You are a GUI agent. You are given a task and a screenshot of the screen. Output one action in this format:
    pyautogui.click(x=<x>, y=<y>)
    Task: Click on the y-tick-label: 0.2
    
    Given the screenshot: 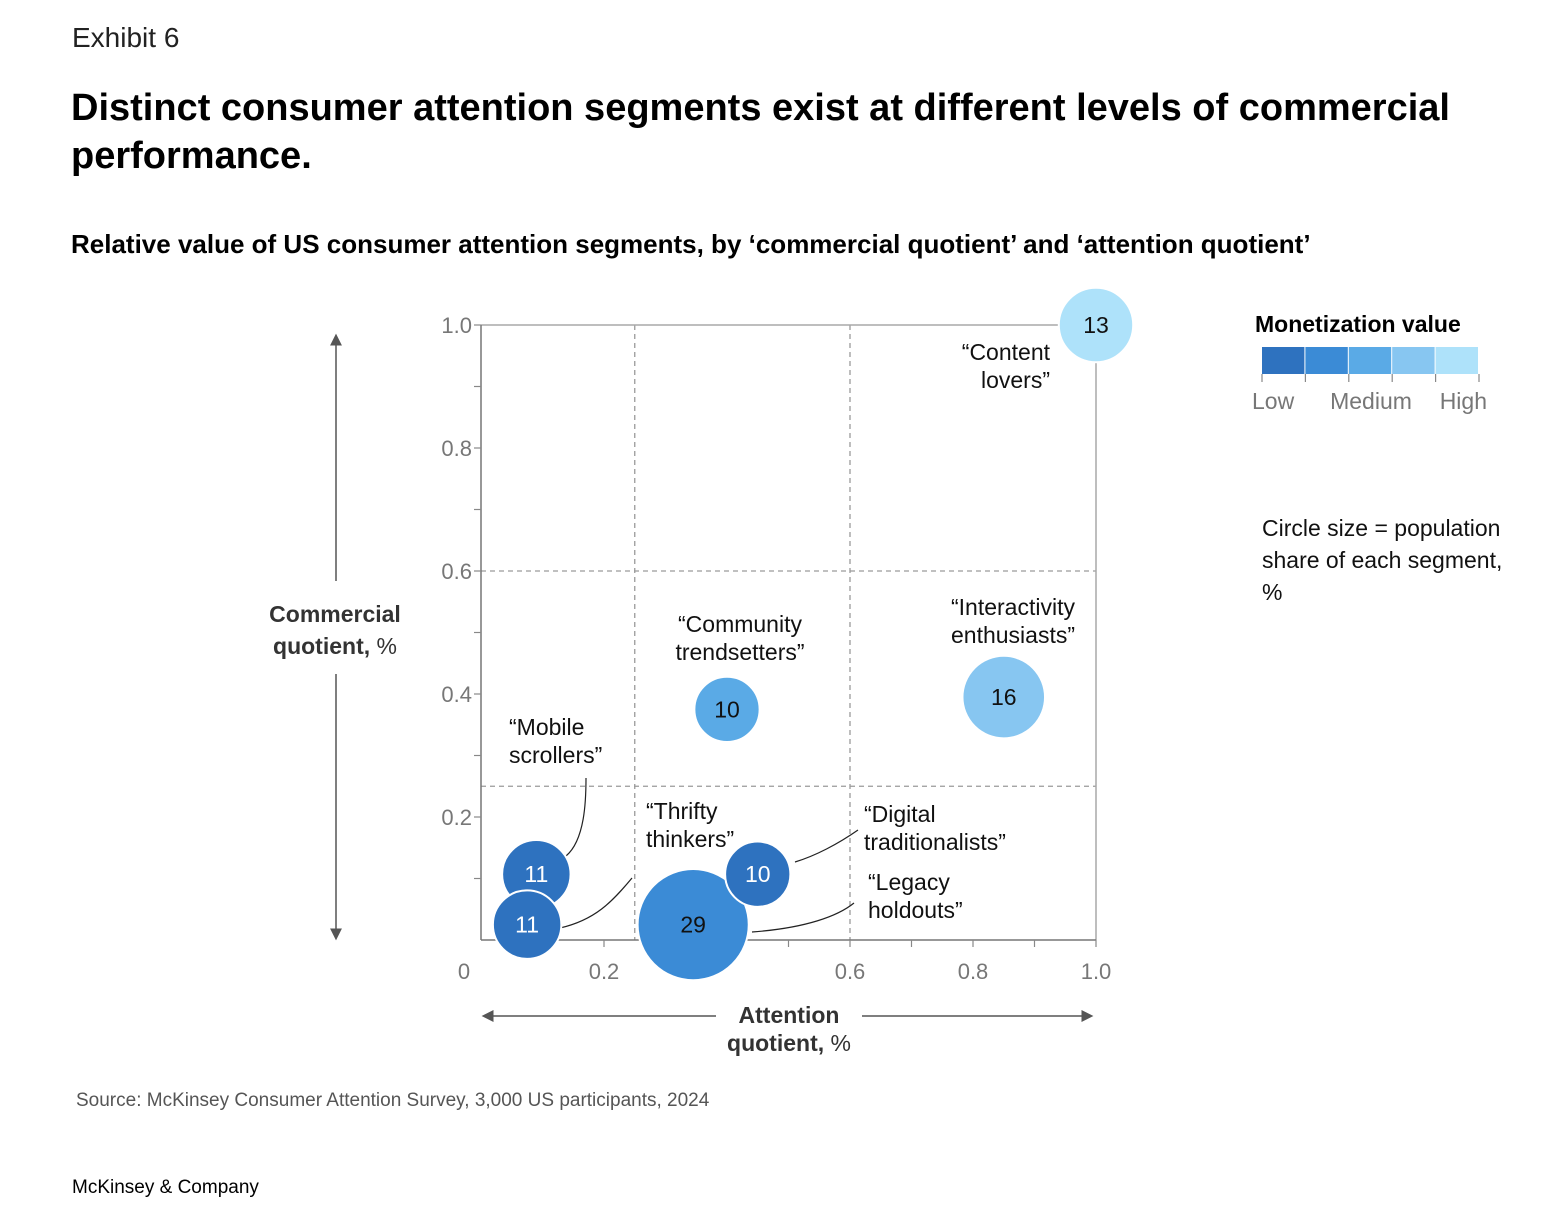 What is the action you would take?
    pyautogui.click(x=456, y=817)
    